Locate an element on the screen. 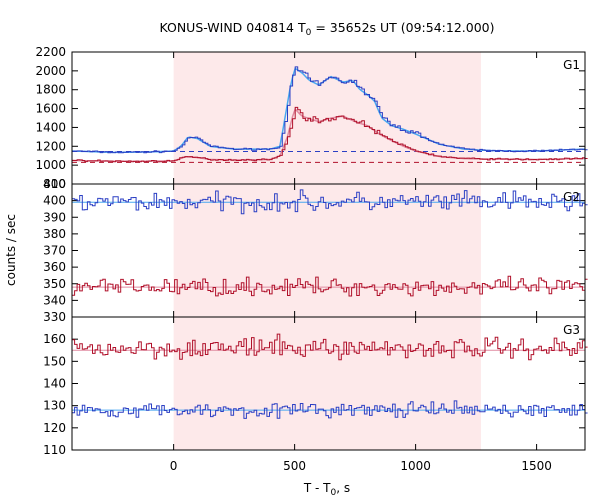 This screenshot has height=500, width=600. y-tick-label: 330 is located at coordinates (54, 317).